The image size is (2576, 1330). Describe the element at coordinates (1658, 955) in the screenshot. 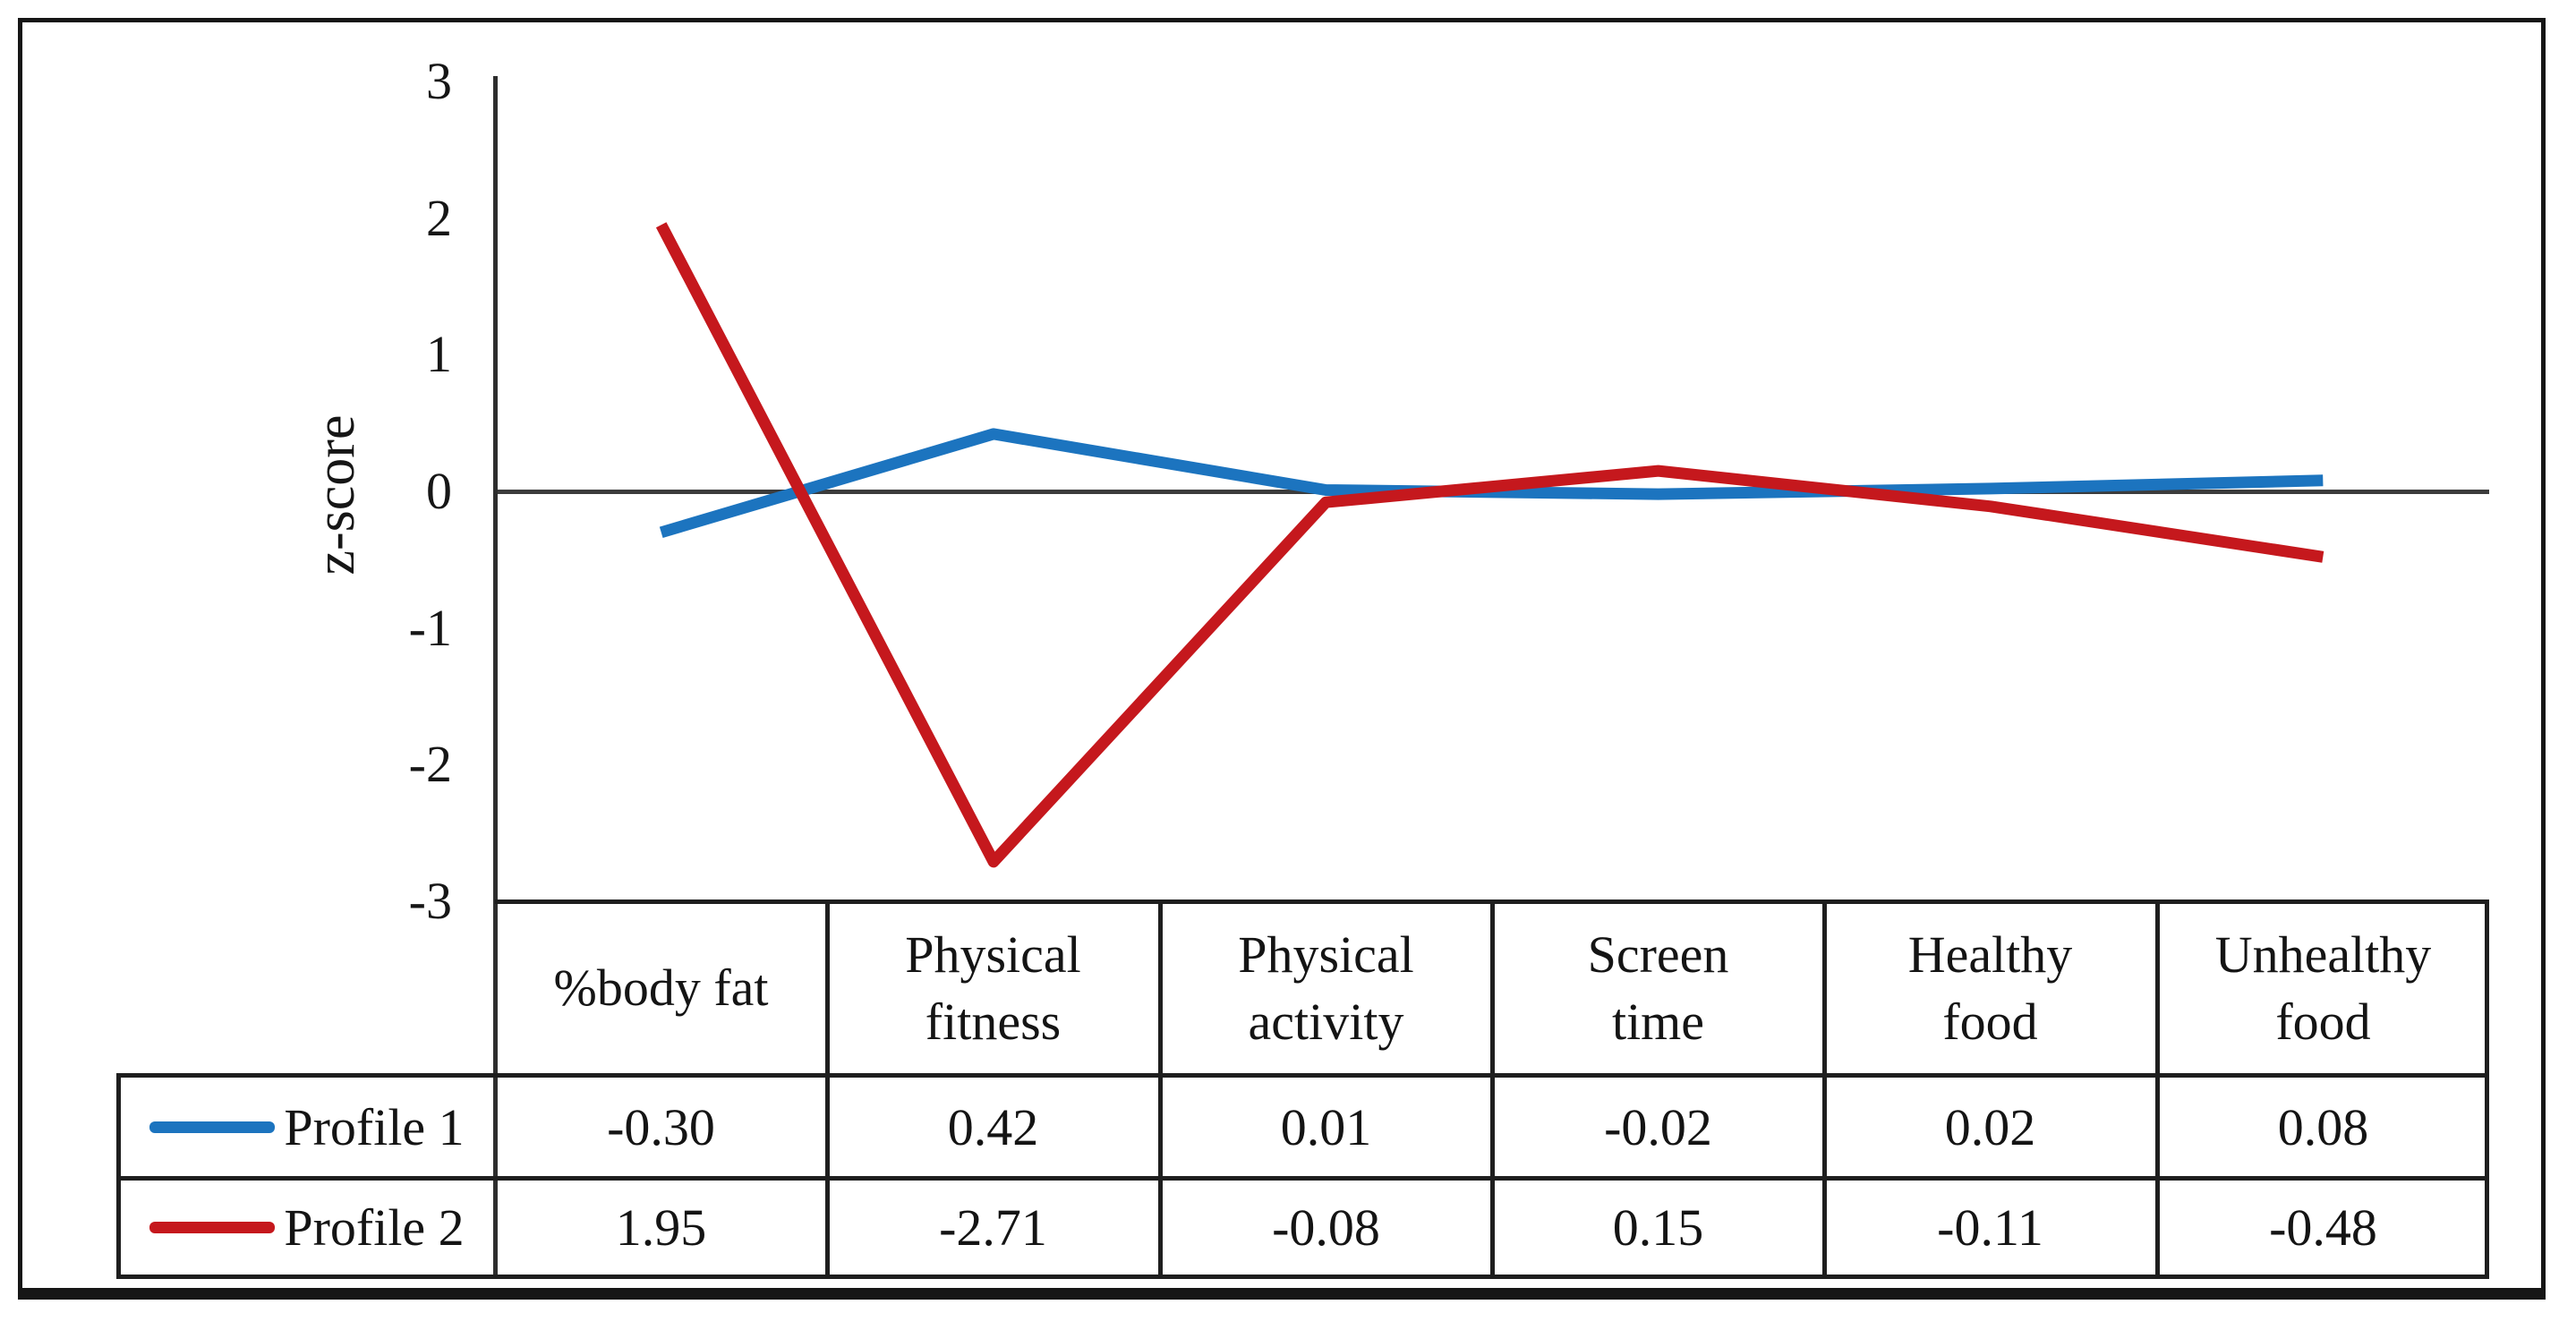

I see `header-line: Screen` at that location.